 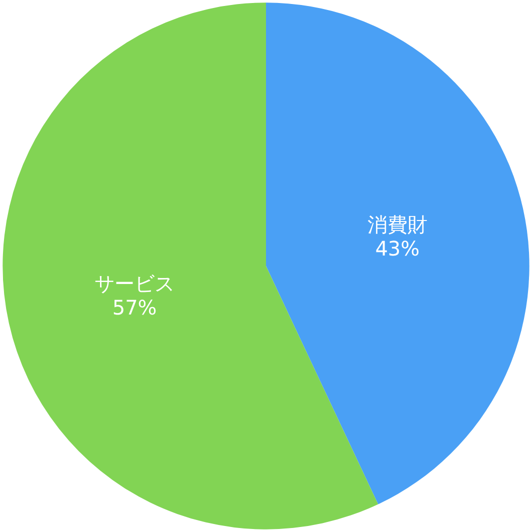 I want to click on data-label: 43%, so click(x=397, y=248).